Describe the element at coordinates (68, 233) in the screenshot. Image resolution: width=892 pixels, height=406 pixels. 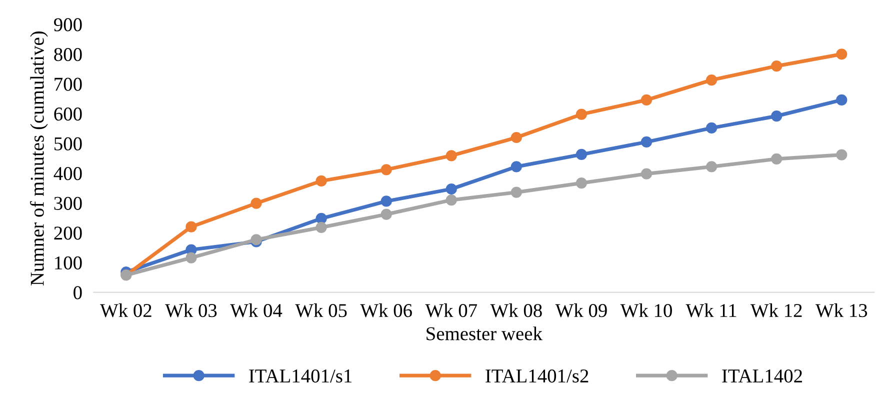
I see `y-tick-label: 200` at that location.